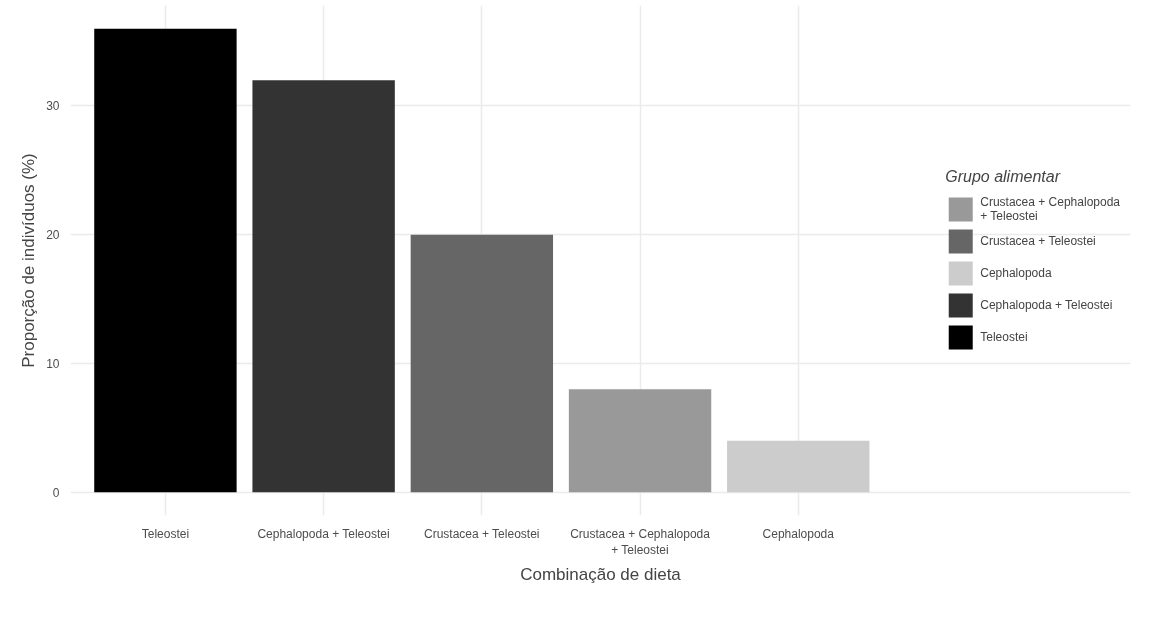 The height and width of the screenshot is (626, 1169). What do you see at coordinates (481, 533) in the screenshot?
I see `x-tick-label: Crustacea + Teleostei` at bounding box center [481, 533].